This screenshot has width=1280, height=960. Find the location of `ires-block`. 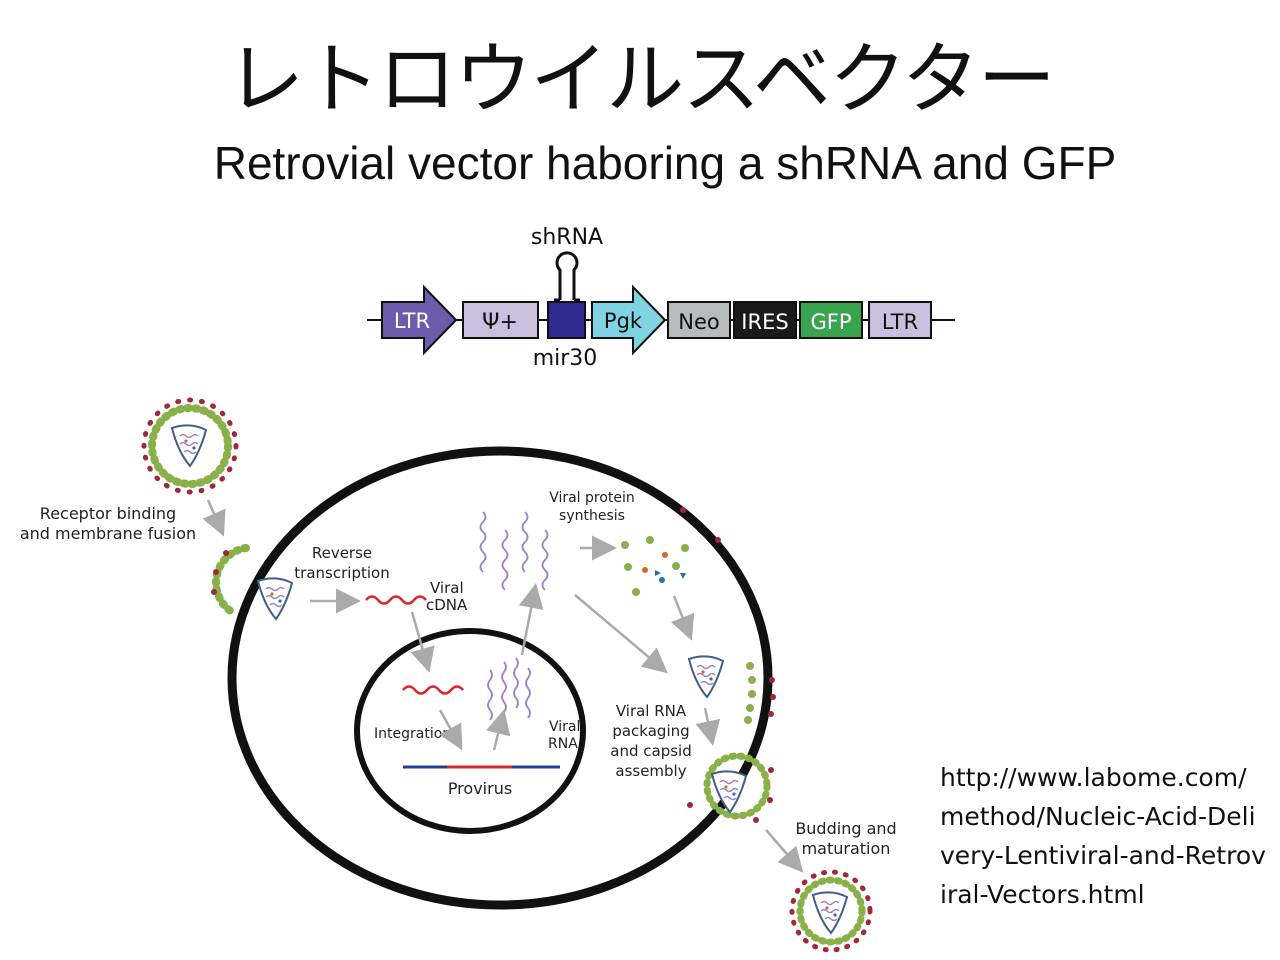

ires-block is located at coordinates (765, 320).